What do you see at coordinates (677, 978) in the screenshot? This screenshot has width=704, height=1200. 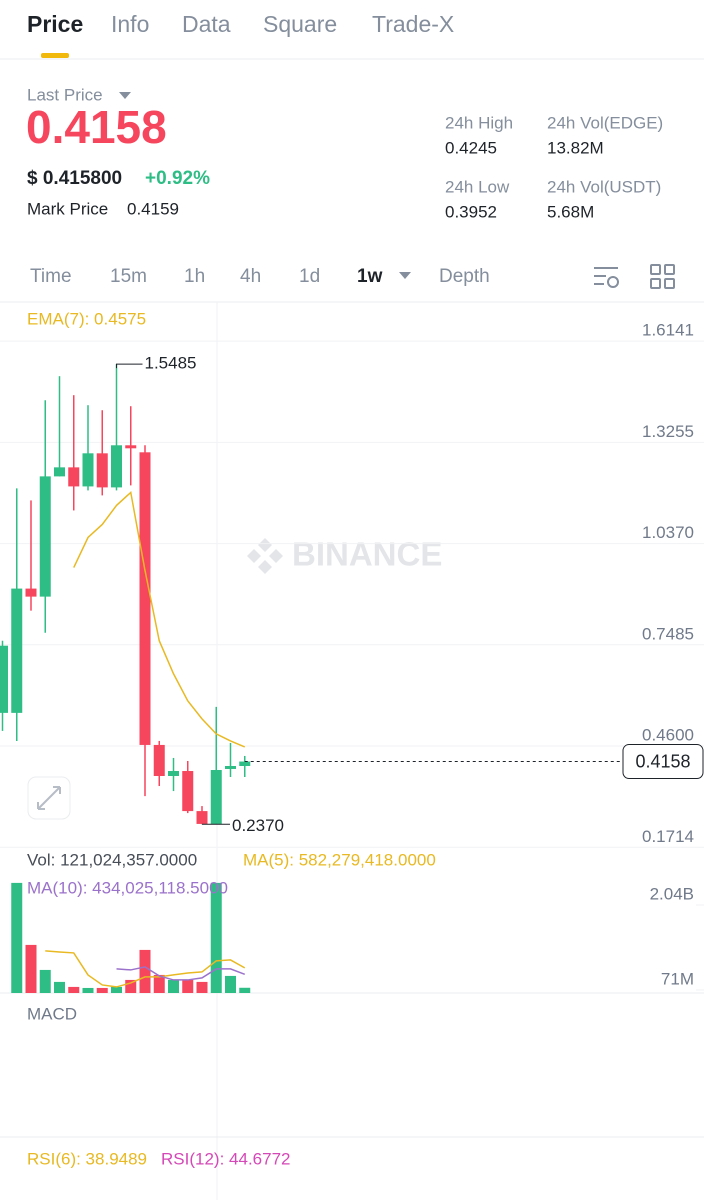 I see `y-tick-label: 71M` at bounding box center [677, 978].